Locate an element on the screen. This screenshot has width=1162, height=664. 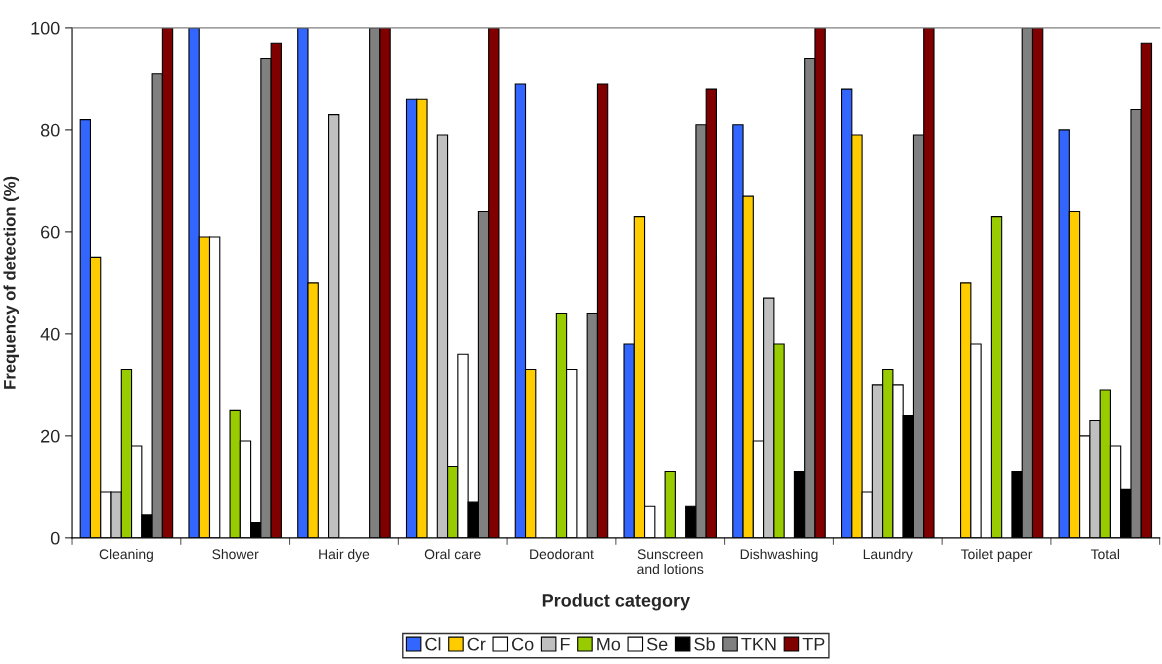
x-tick-label: Oral care is located at coordinates (452, 554).